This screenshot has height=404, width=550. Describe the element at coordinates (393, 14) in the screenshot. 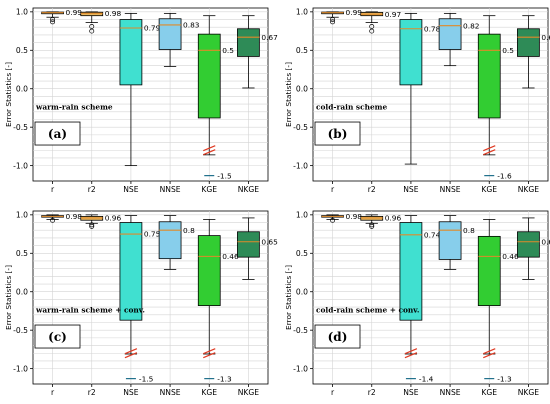

I see `median-value-label: 0.97` at that location.